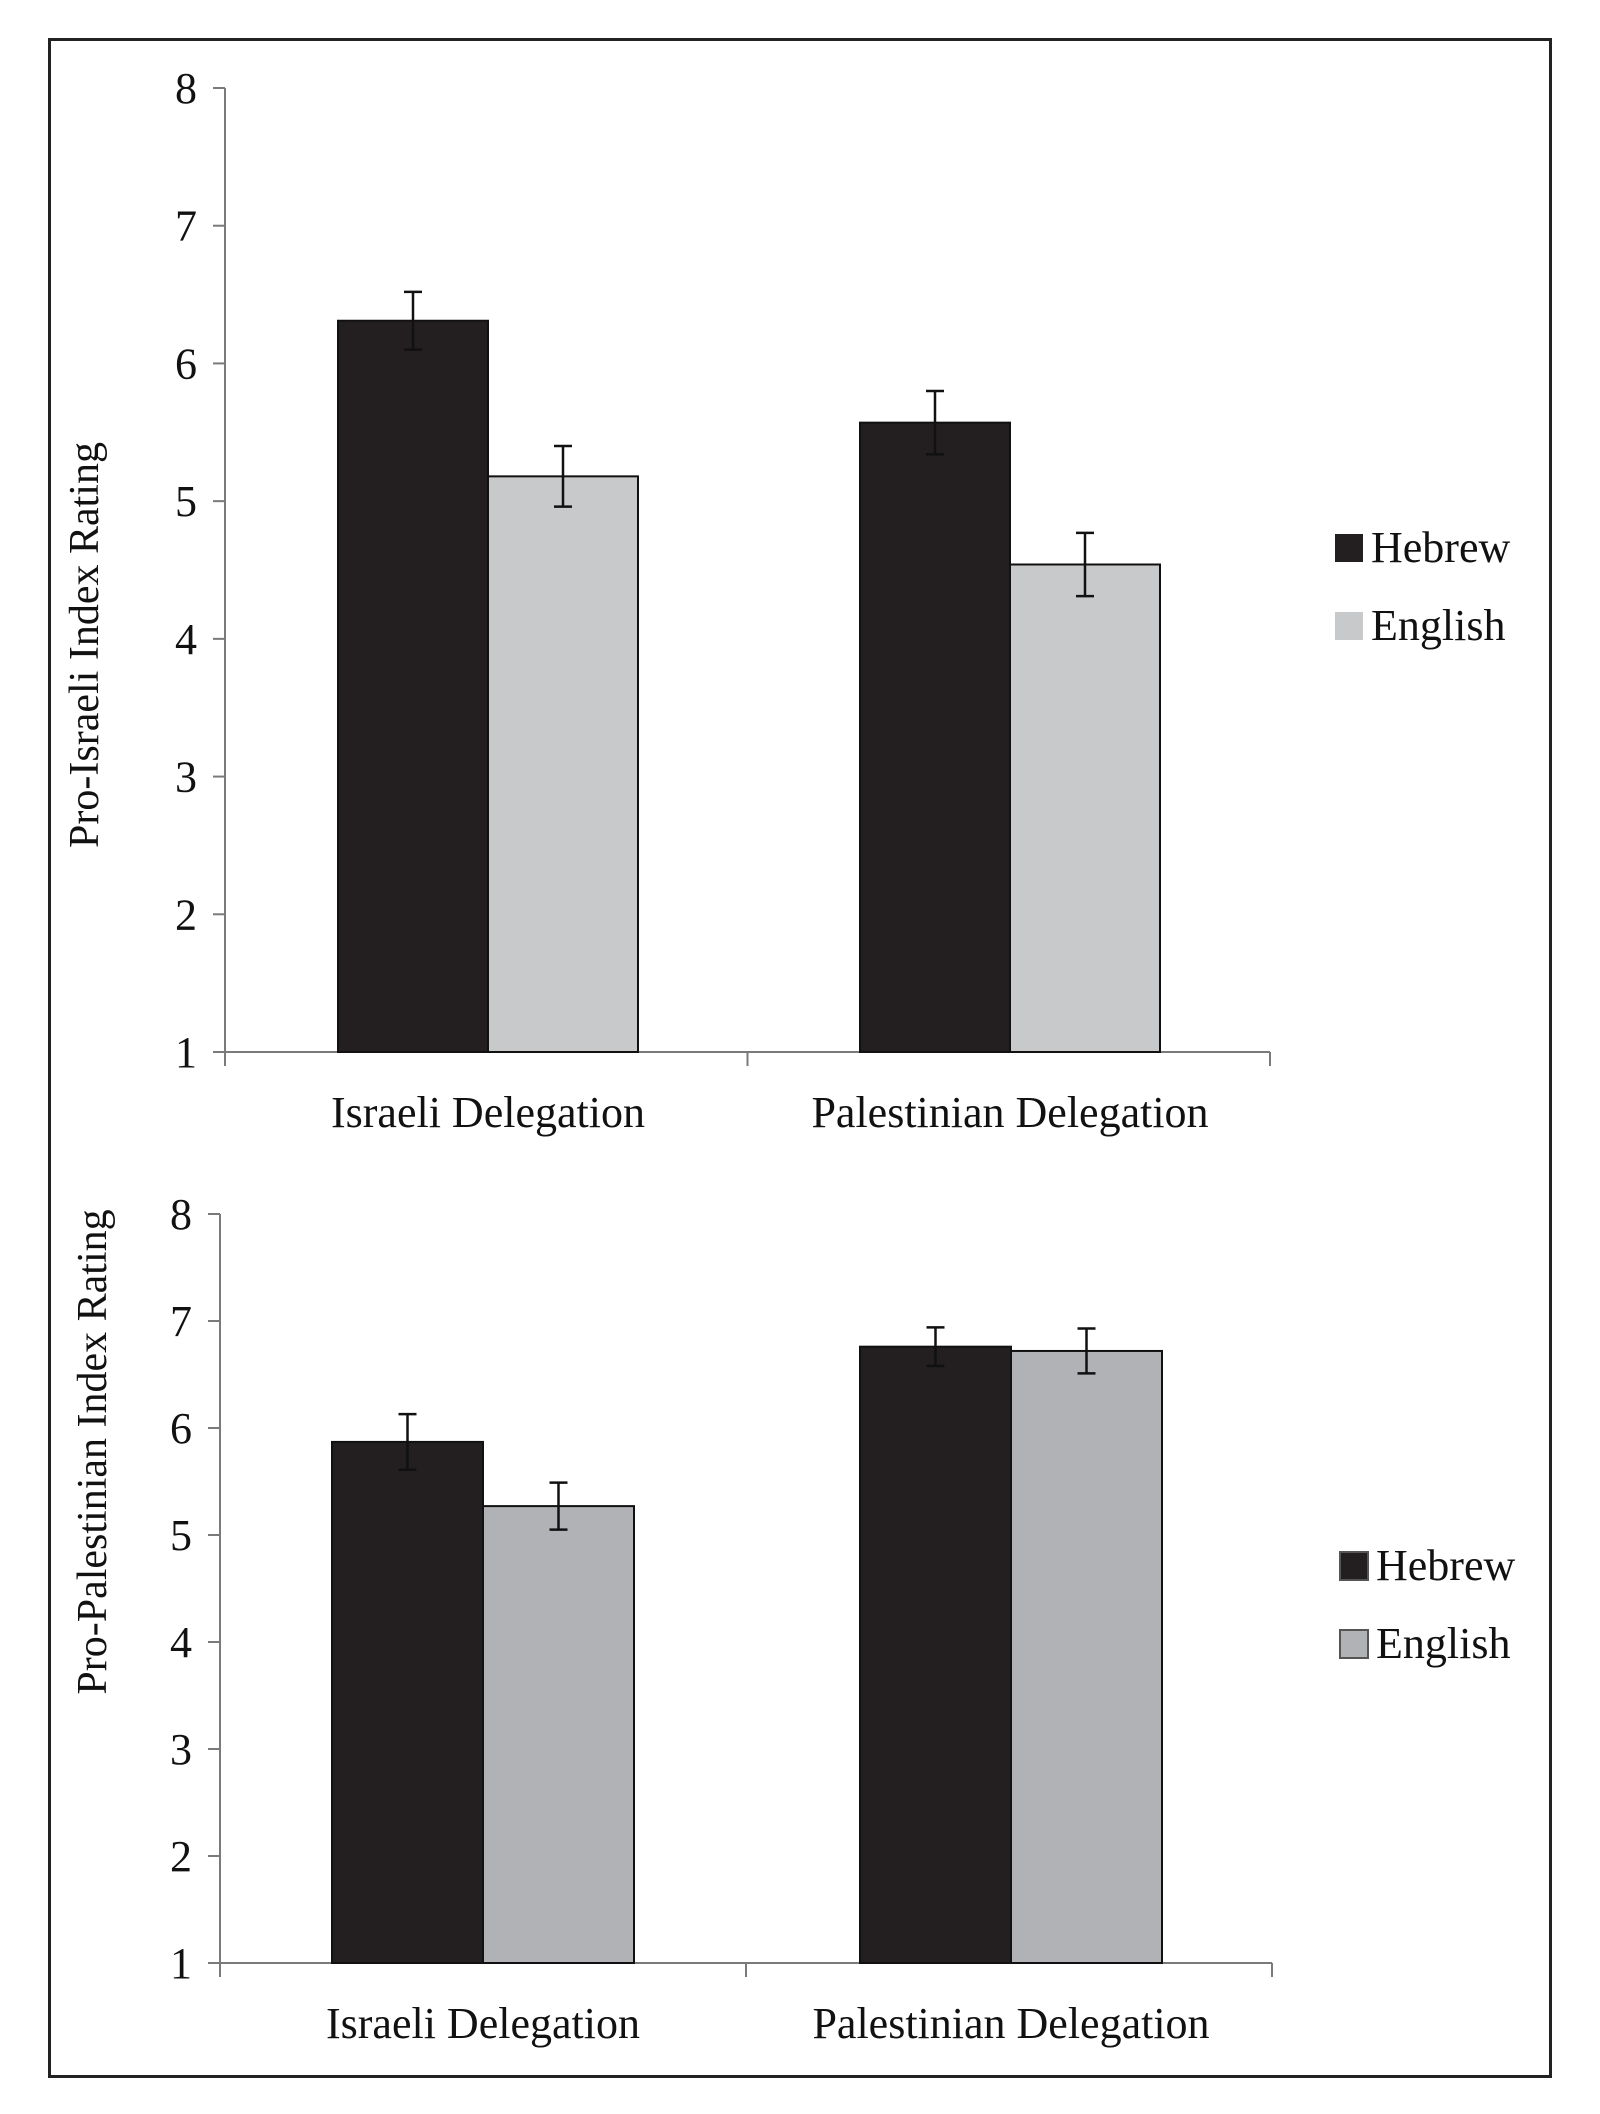 This screenshot has width=1600, height=2114. Describe the element at coordinates (85, 645) in the screenshot. I see `y-axis-title: Pro-Israeli Index Rating` at that location.